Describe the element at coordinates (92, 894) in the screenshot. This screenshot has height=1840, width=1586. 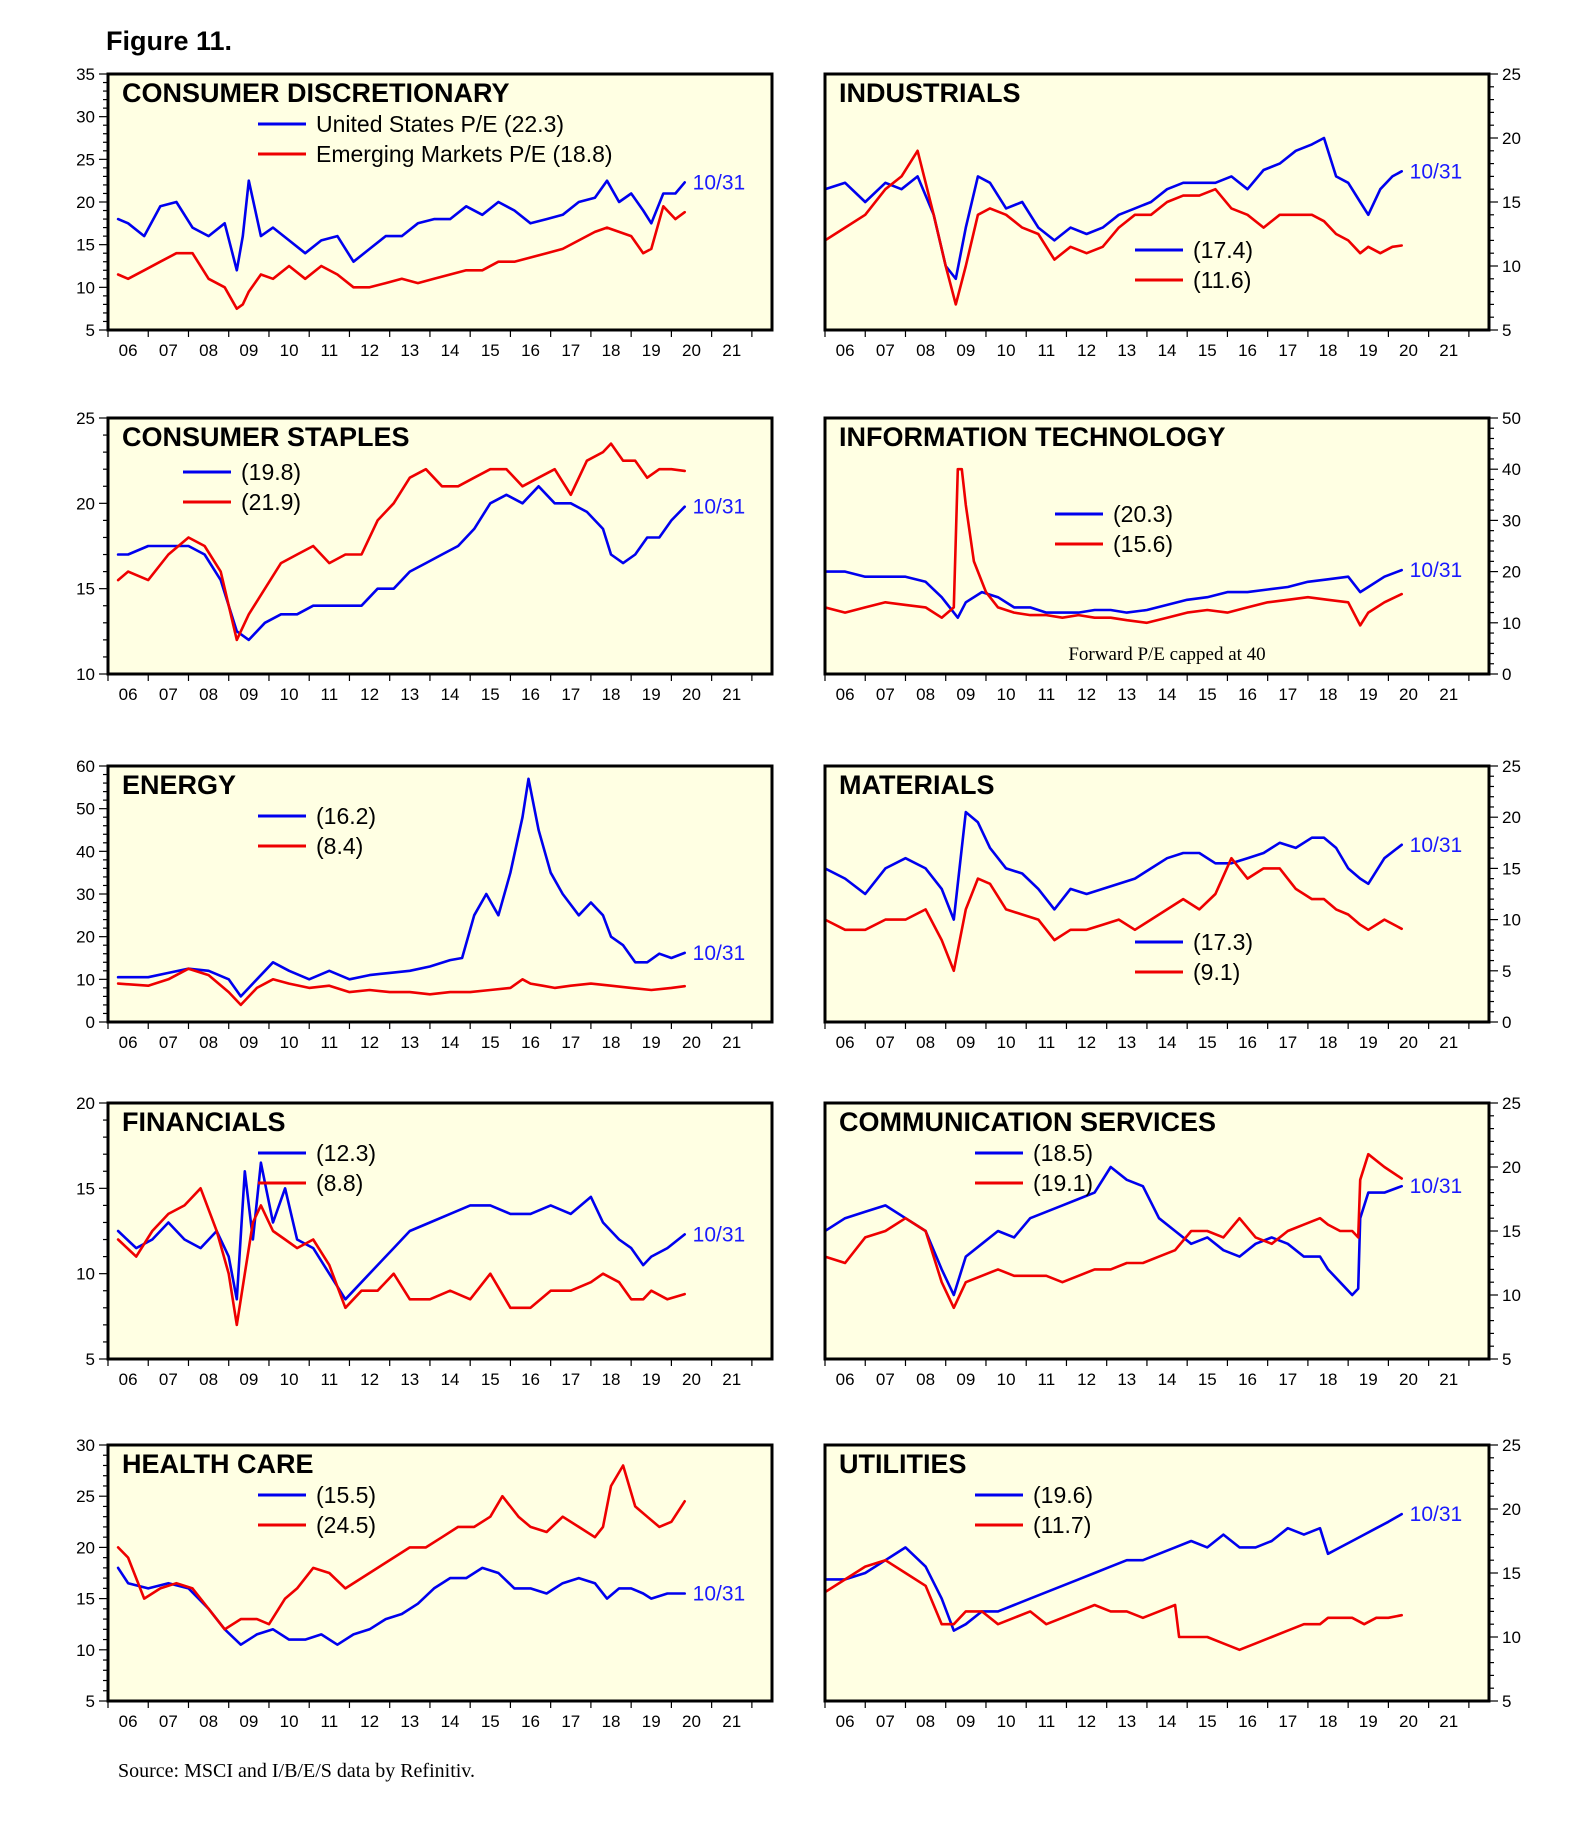
I see `y-axis: 0 10 20 30 40 50 60` at that location.